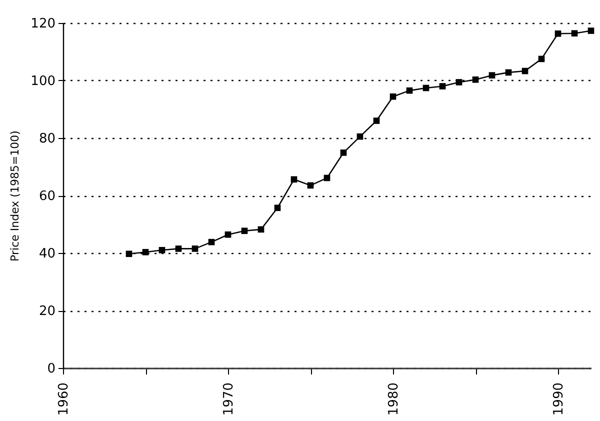  I want to click on y-tick-label: 120, so click(43, 24).